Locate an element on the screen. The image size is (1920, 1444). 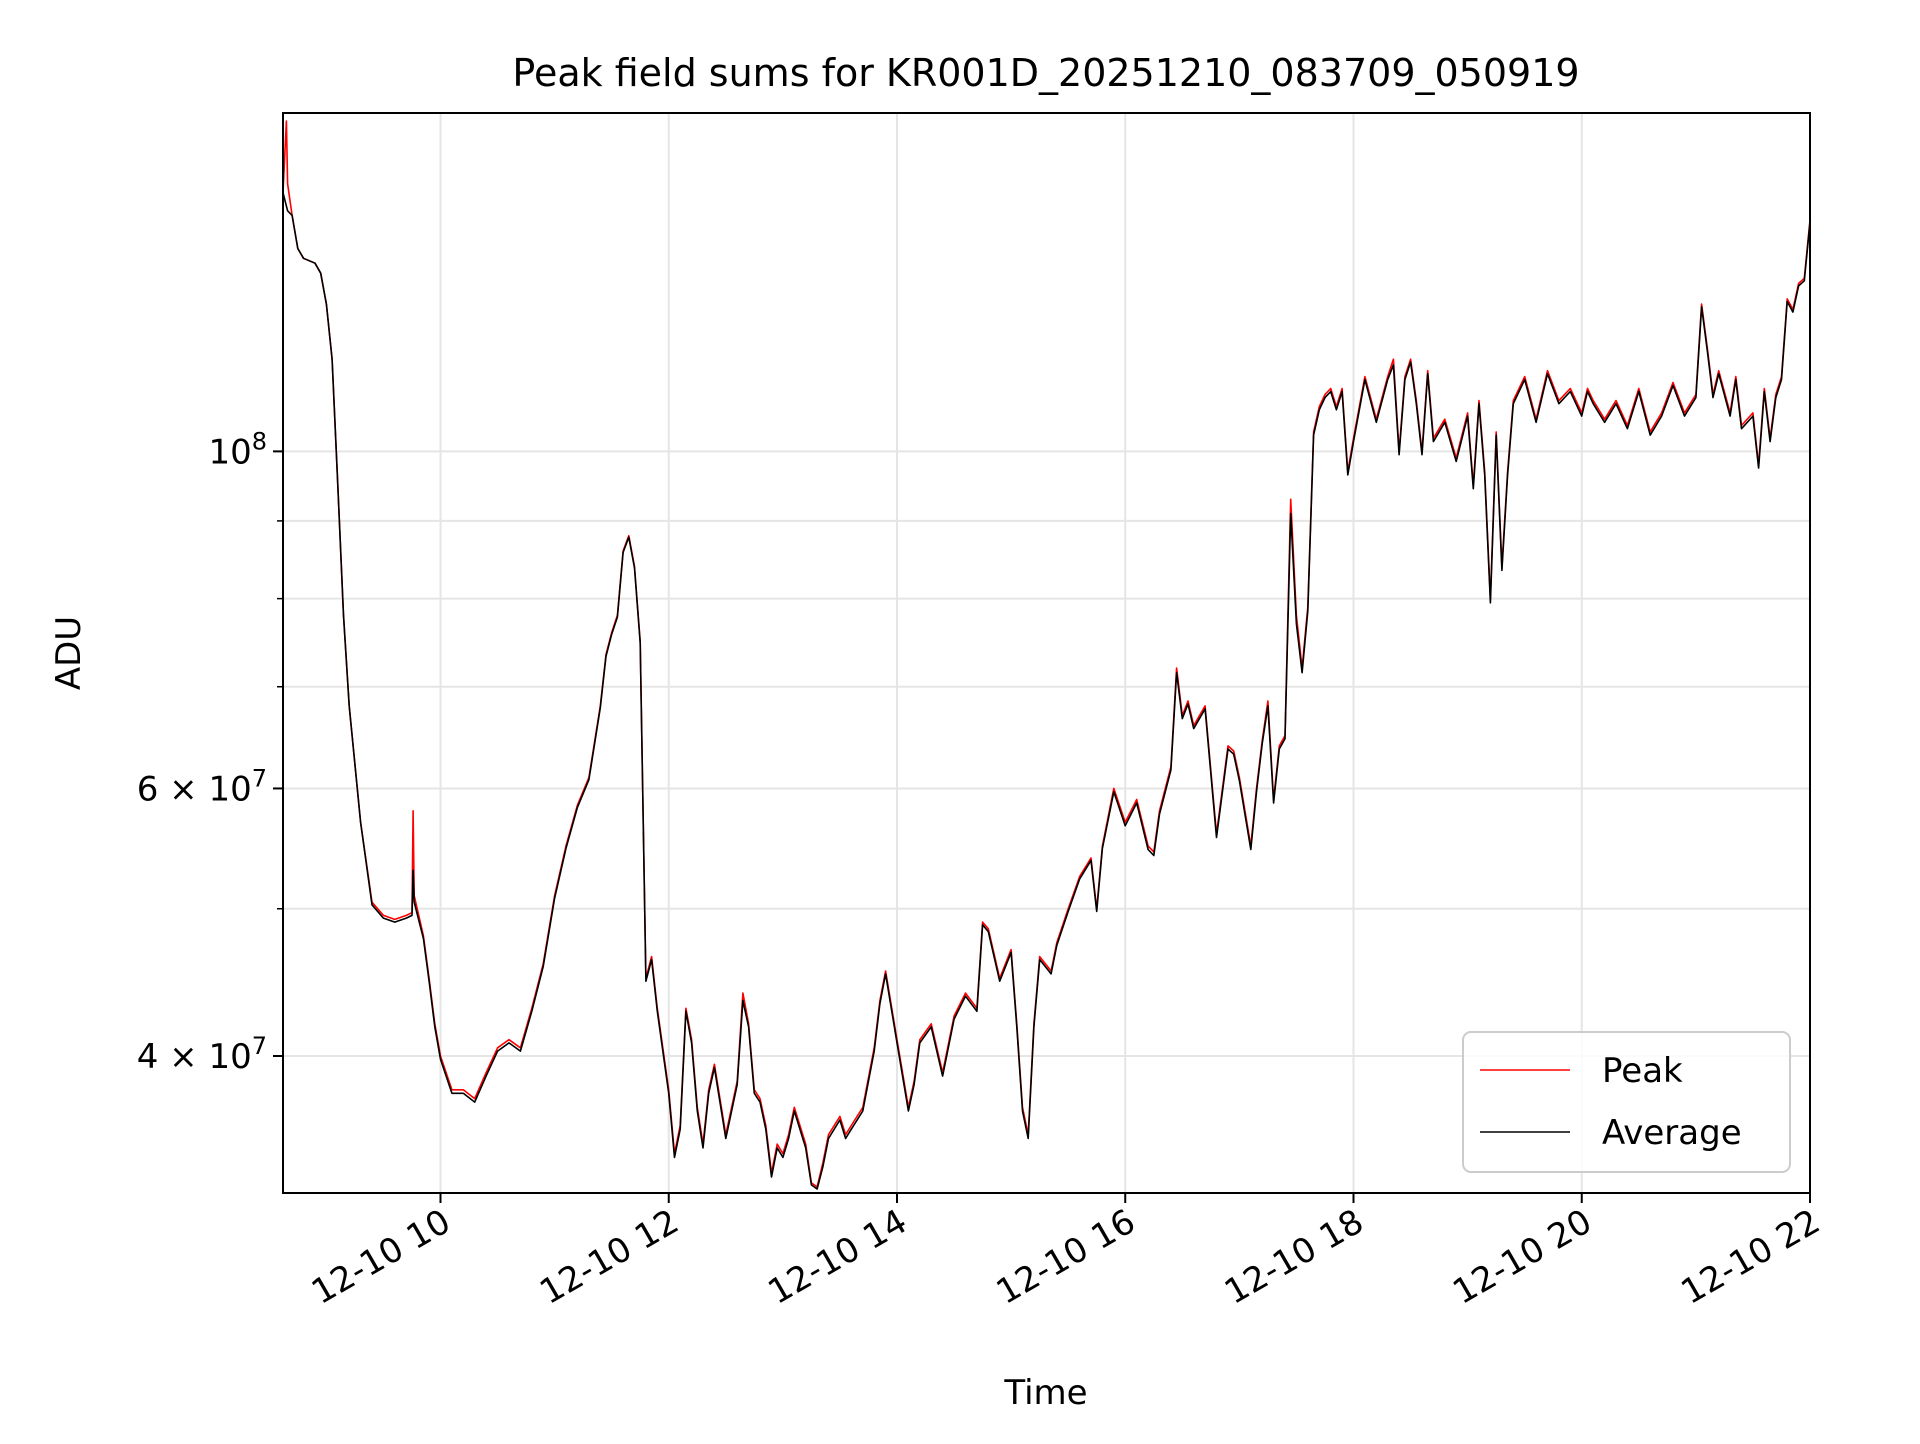
x-tick-label: 12-10 10 is located at coordinates (381, 1257).